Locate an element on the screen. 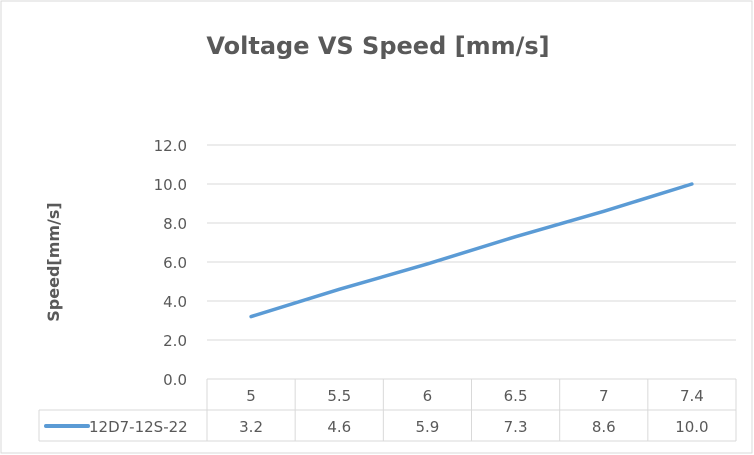 This screenshot has width=754, height=455. y-tick-label: 2.0 is located at coordinates (175, 341).